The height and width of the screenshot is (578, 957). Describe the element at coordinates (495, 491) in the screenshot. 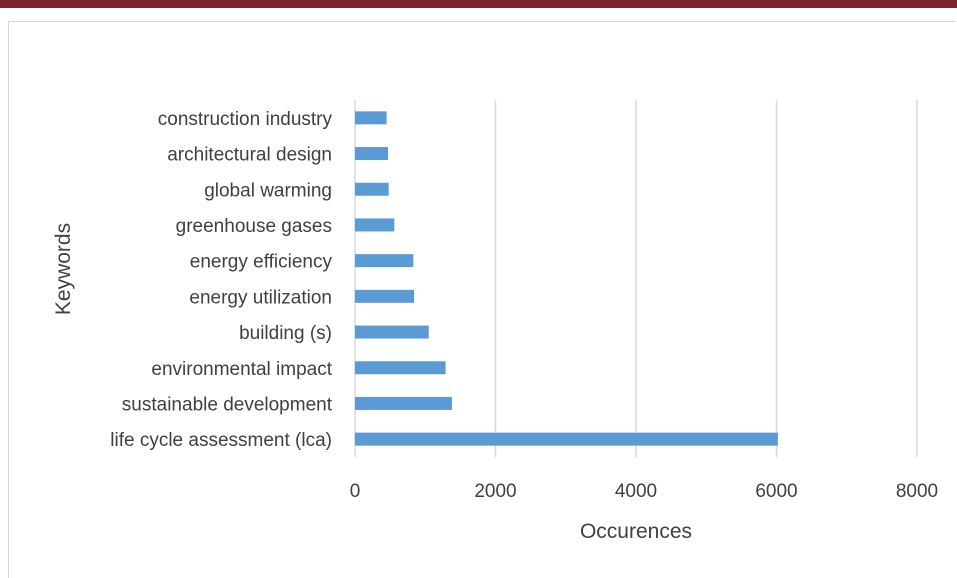

I see `x-tick-label: 2000` at that location.